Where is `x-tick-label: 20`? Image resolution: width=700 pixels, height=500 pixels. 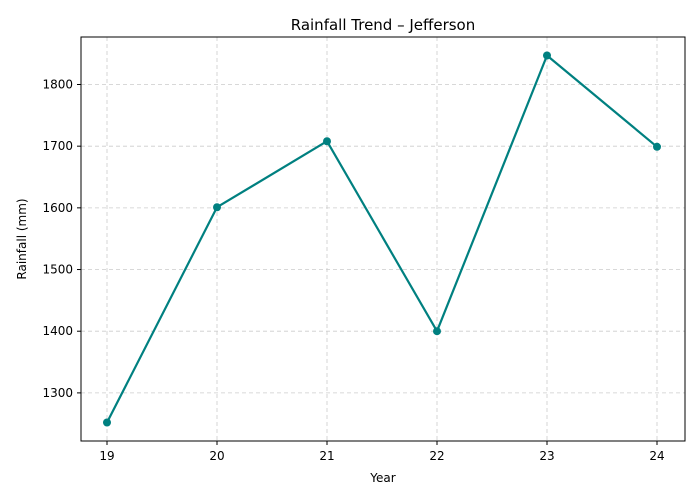
x-tick-label: 20 is located at coordinates (216, 456).